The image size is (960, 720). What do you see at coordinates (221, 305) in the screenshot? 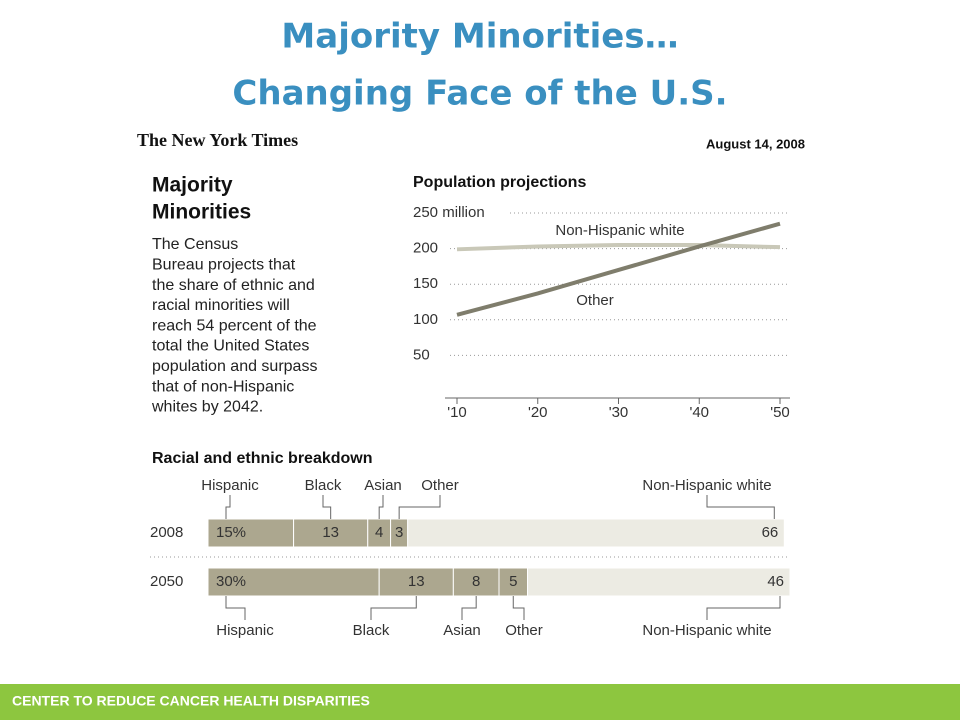
I see `body-line: racial minorities will` at bounding box center [221, 305].